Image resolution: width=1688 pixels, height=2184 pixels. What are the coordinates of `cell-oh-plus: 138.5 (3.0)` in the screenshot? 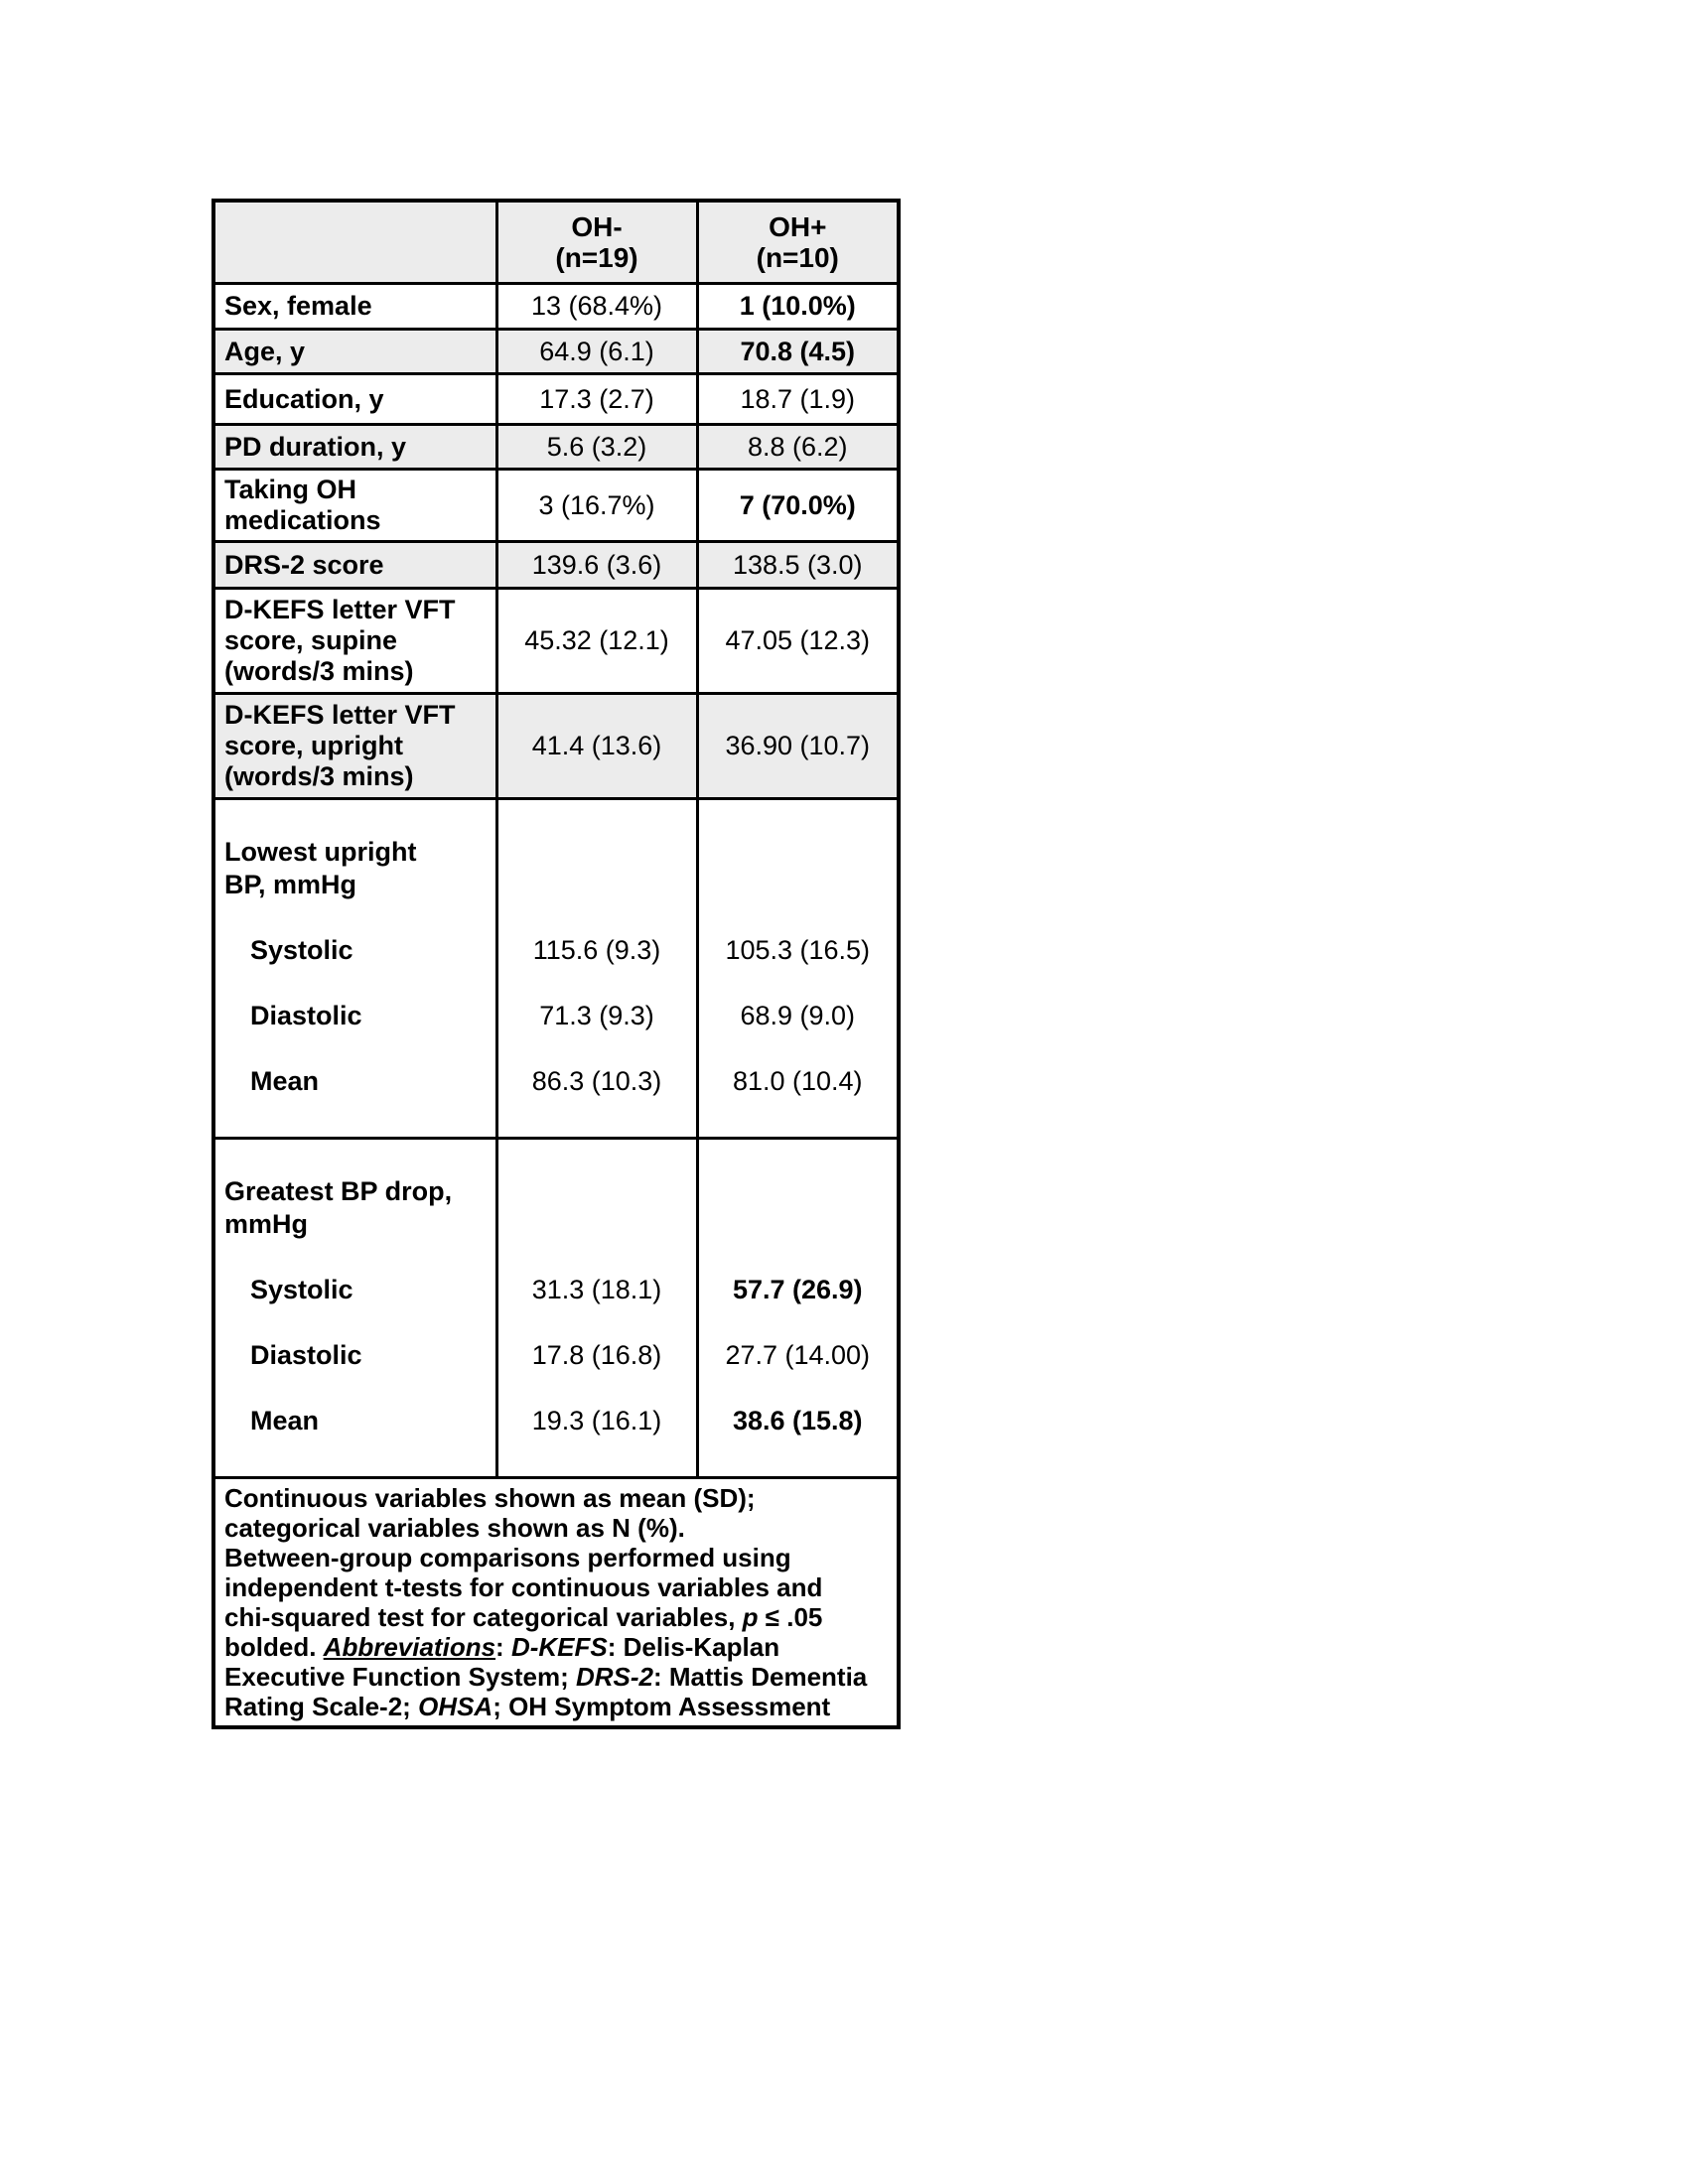 It's located at (798, 565).